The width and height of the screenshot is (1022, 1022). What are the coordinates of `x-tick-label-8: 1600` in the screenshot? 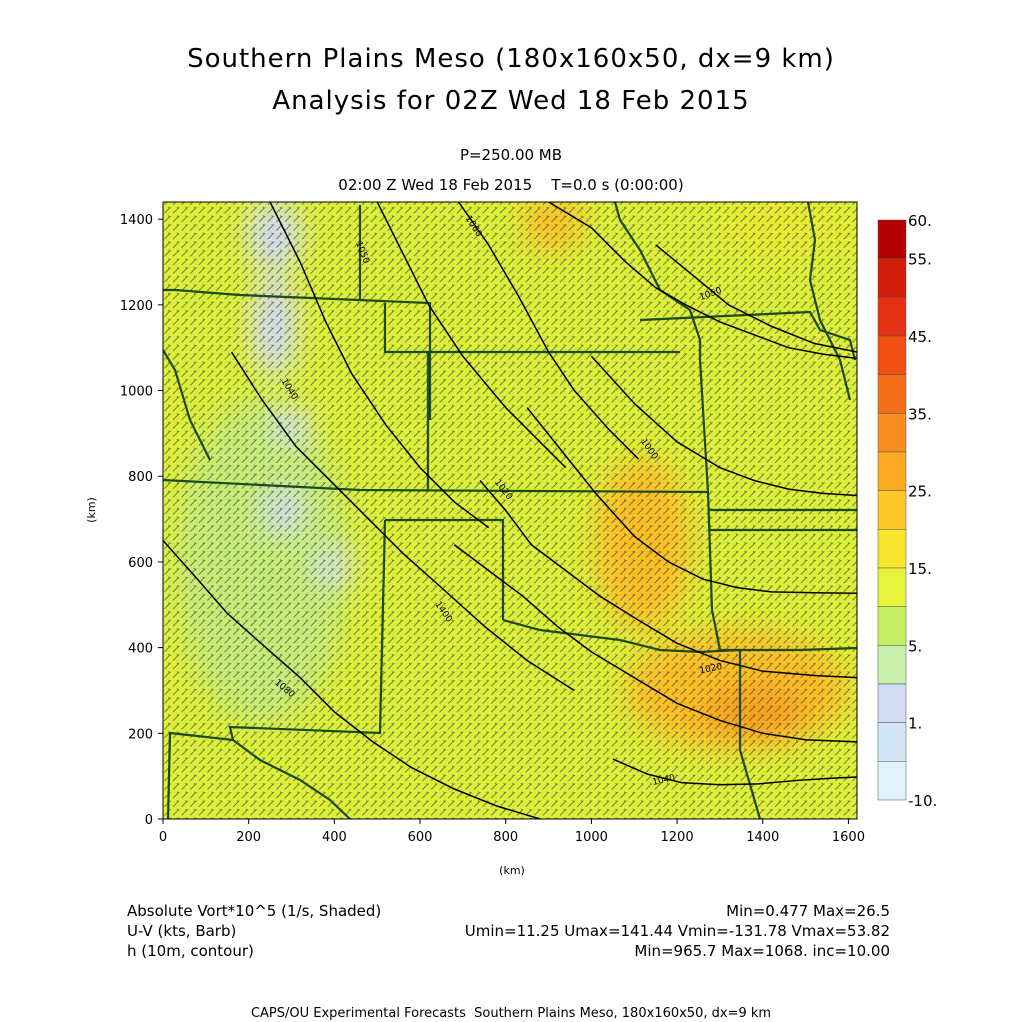 It's located at (848, 837).